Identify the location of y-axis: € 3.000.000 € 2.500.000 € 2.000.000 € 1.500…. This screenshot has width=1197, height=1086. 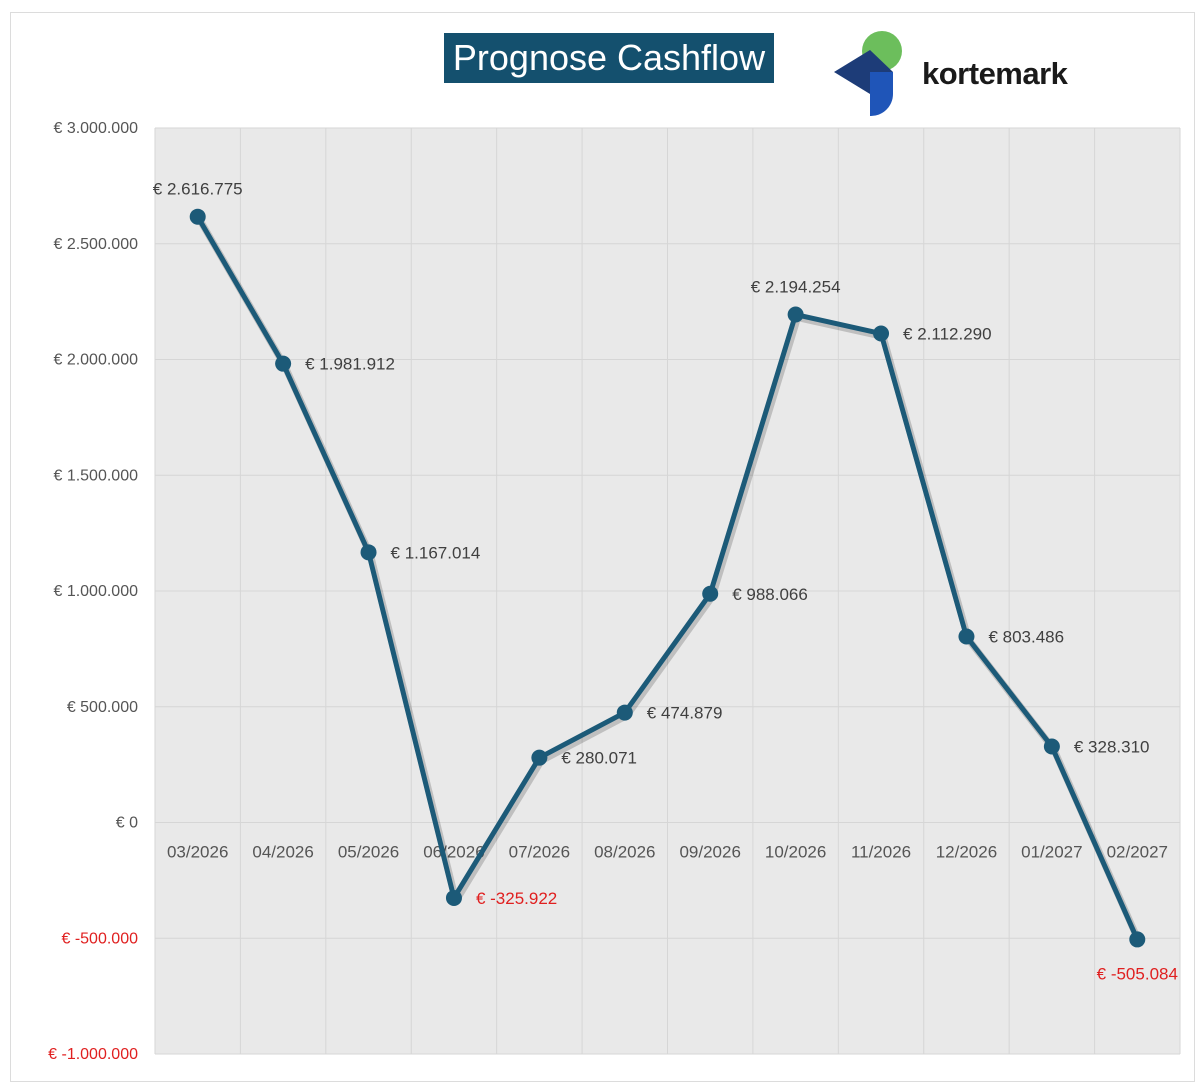
(93, 591).